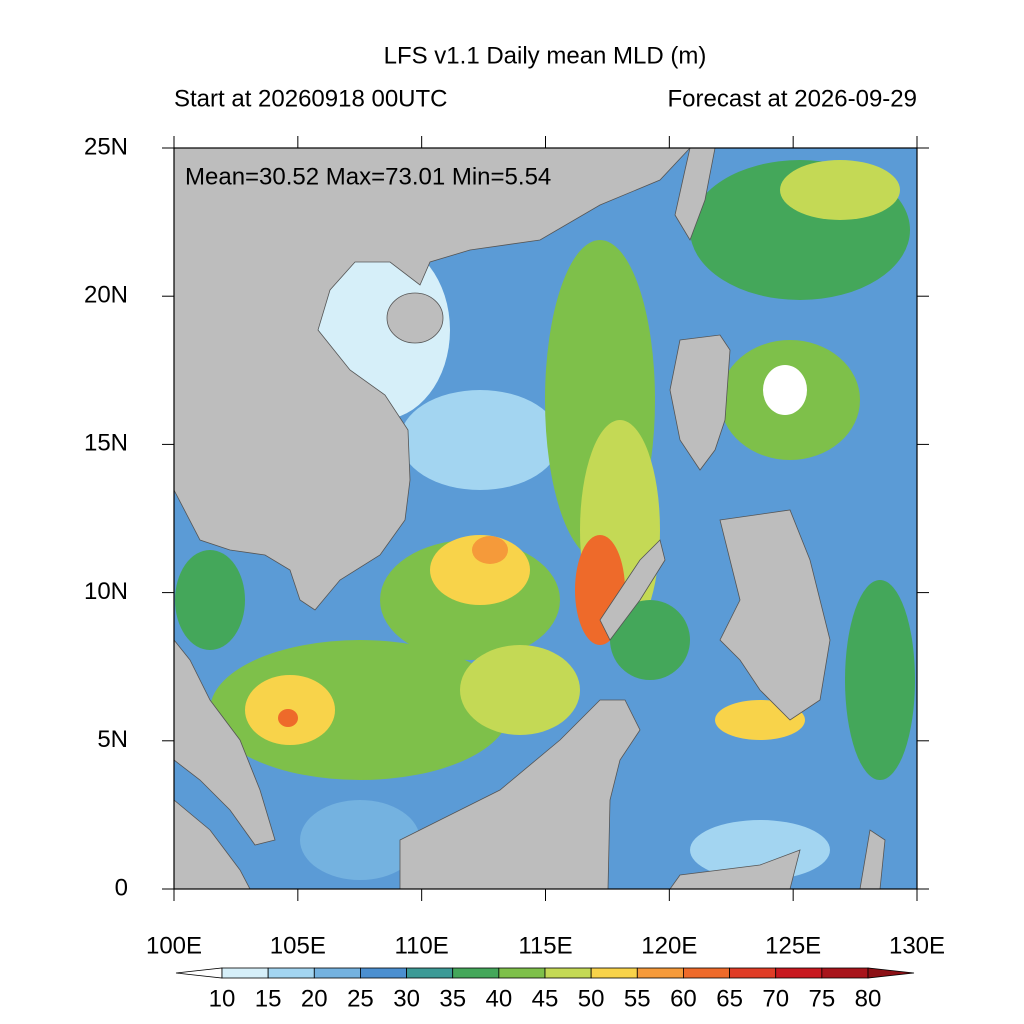 The height and width of the screenshot is (1024, 1024). I want to click on x-tick-label: 115E, so click(545, 945).